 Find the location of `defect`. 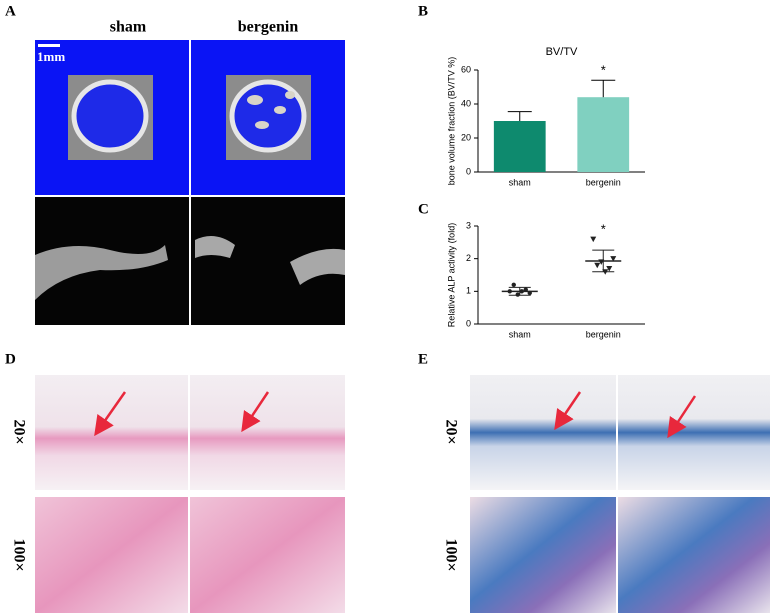

defect is located at coordinates (110, 116).